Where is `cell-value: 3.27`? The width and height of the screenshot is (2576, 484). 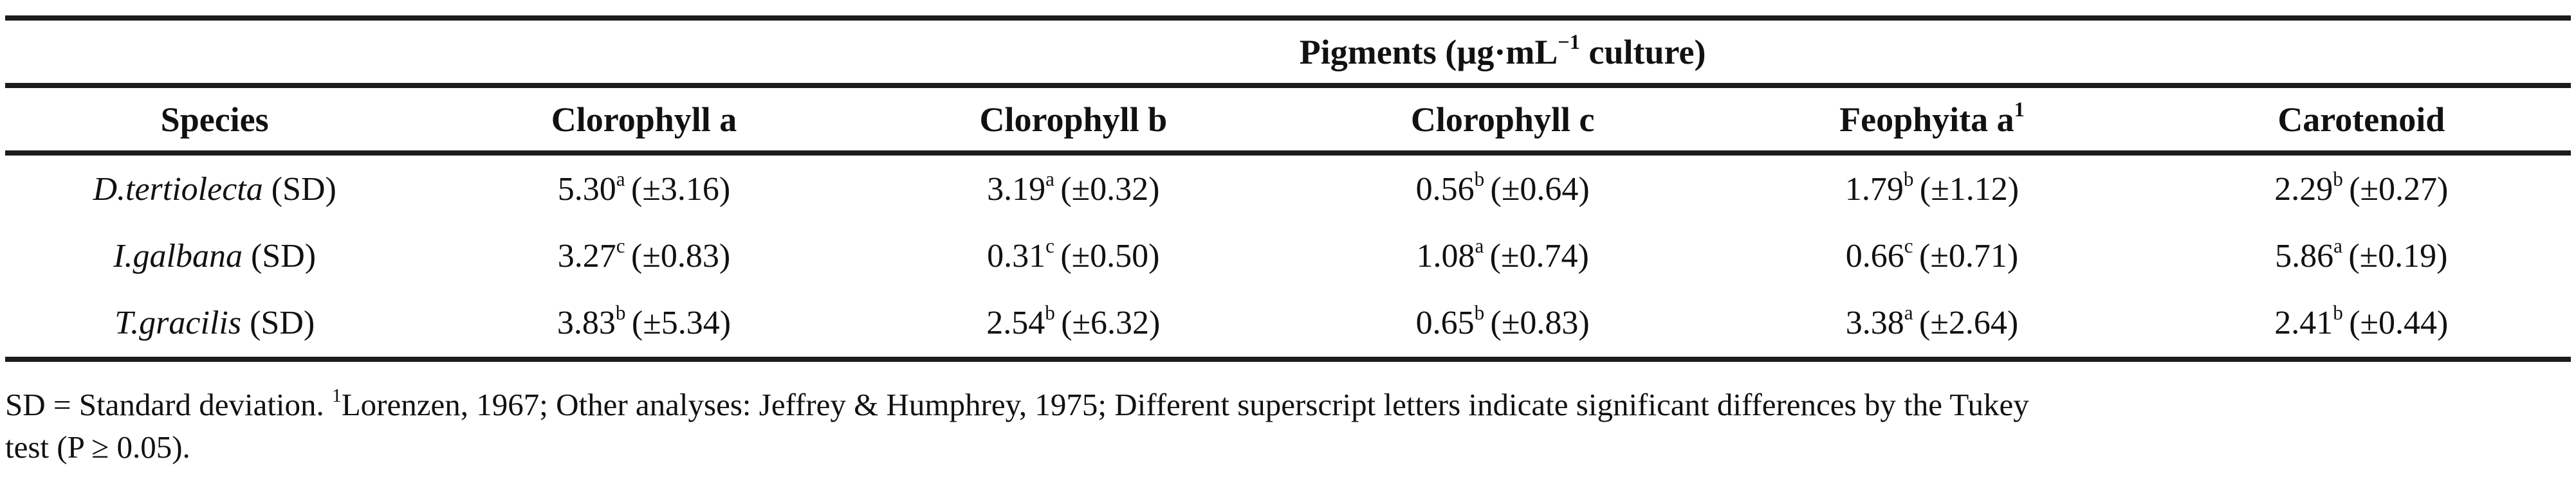
cell-value: 3.27 is located at coordinates (586, 255).